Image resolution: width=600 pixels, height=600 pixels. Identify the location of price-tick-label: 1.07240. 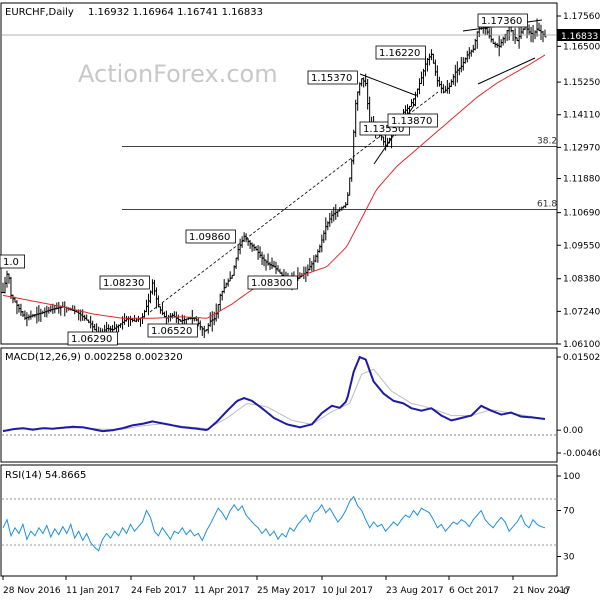
(581, 312).